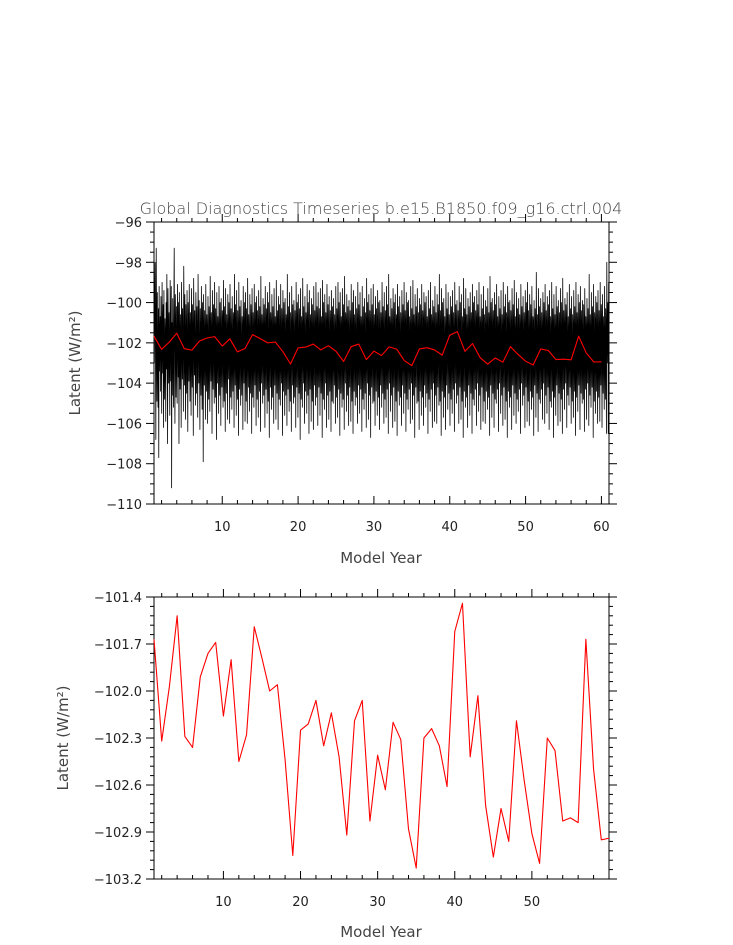 This screenshot has height=945, width=733. I want to click on y-tick-label: −102, so click(124, 344).